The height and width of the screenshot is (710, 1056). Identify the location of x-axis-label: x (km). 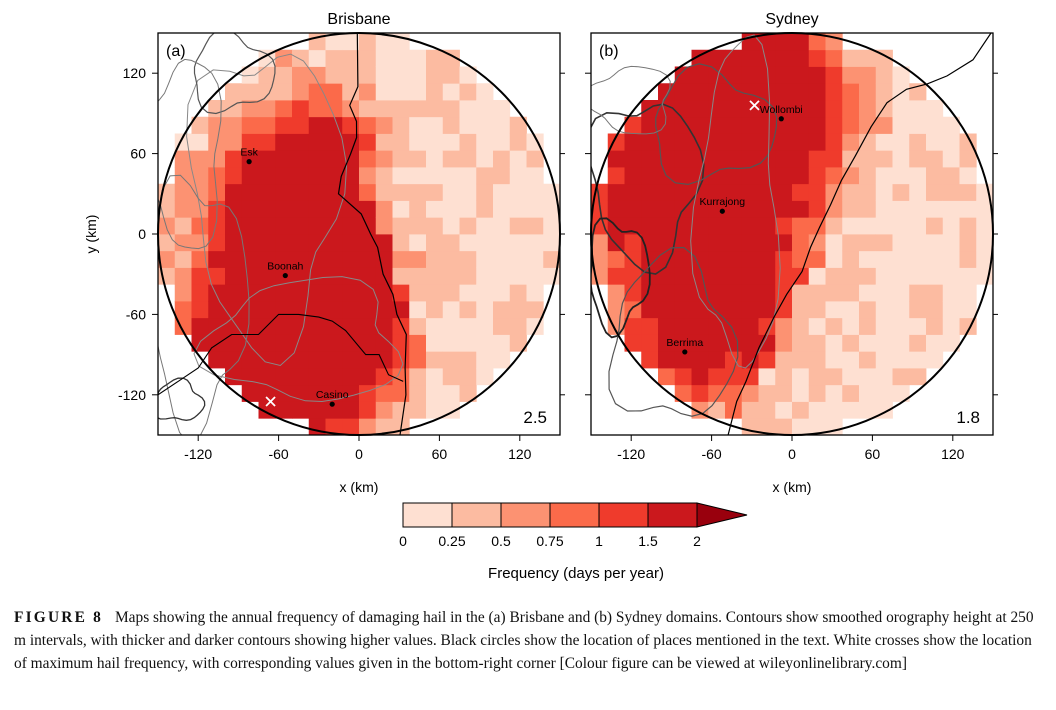
(792, 487).